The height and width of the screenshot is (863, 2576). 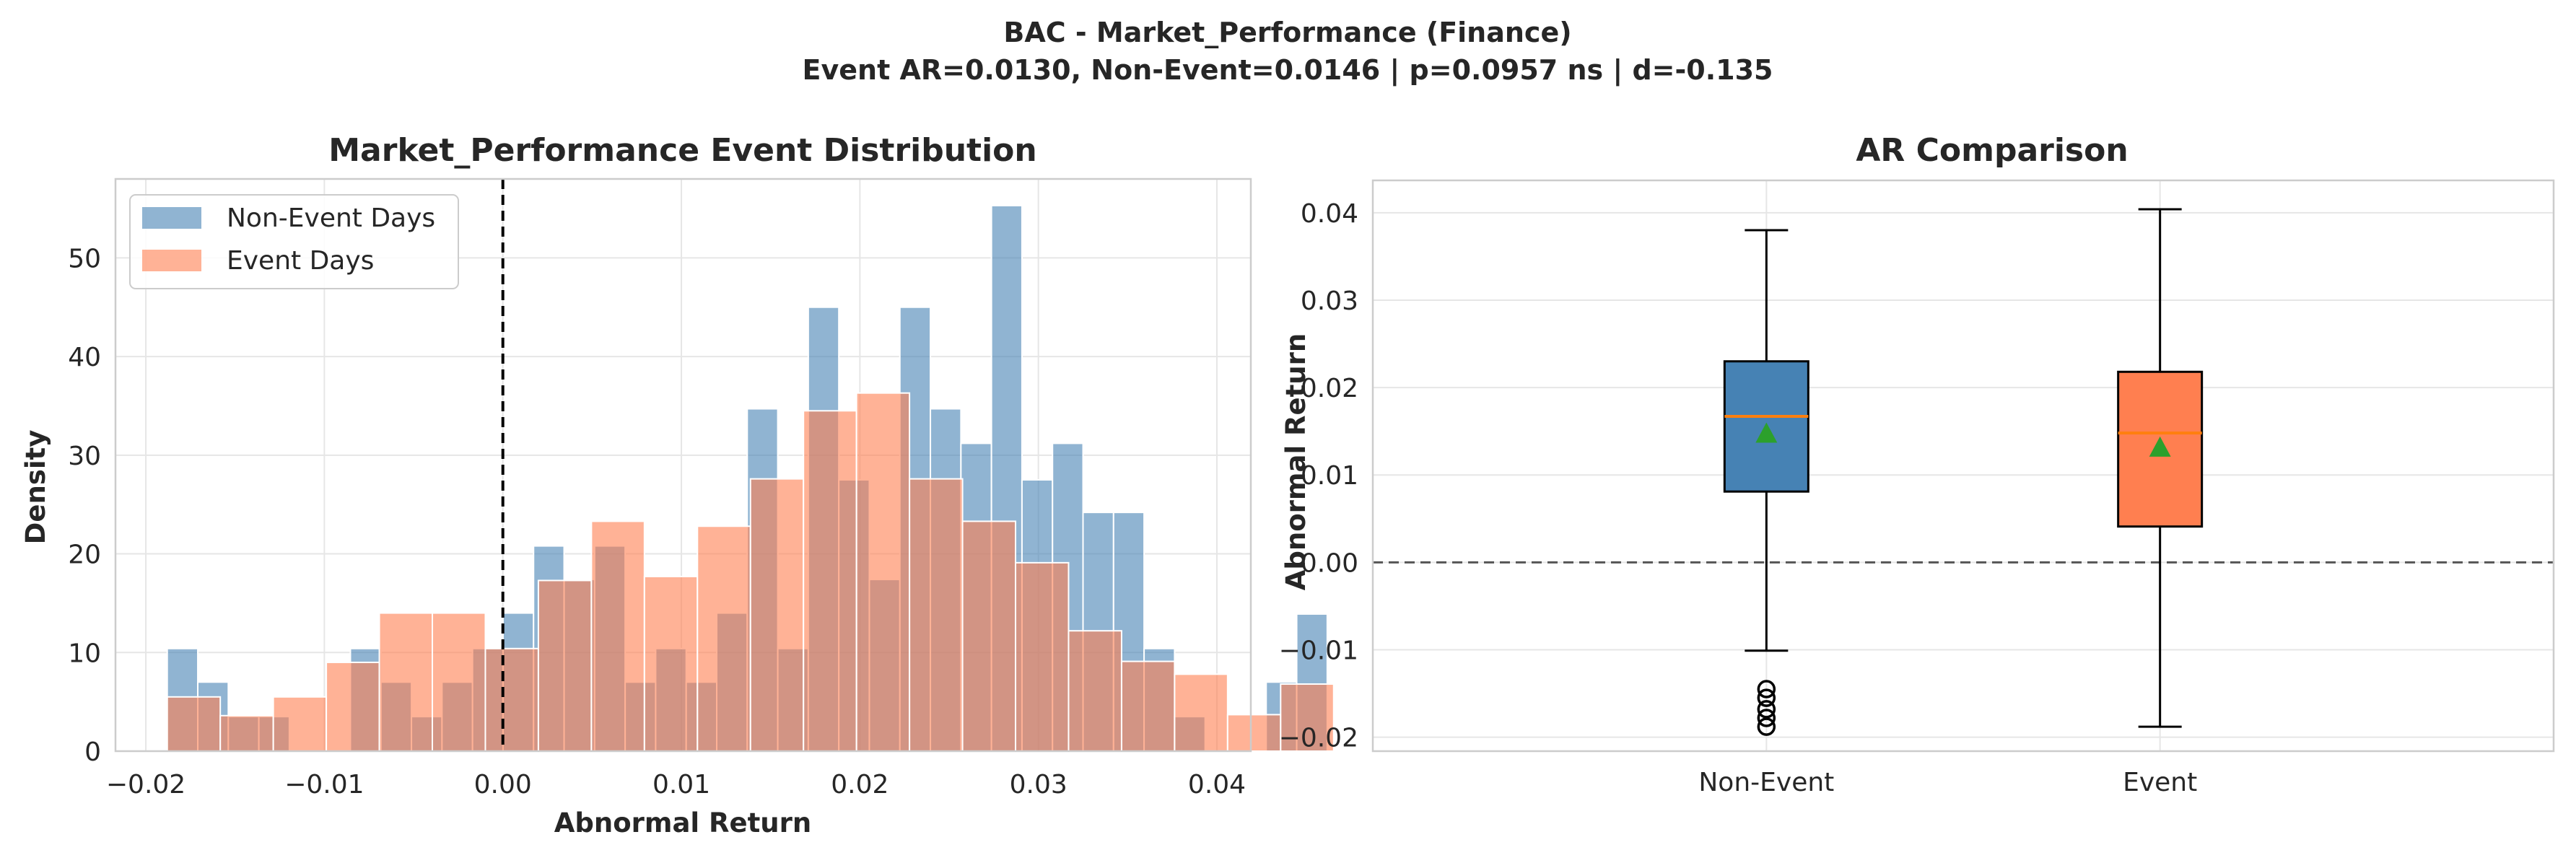 I want to click on histogram-ytick-label: 20, so click(x=84, y=555).